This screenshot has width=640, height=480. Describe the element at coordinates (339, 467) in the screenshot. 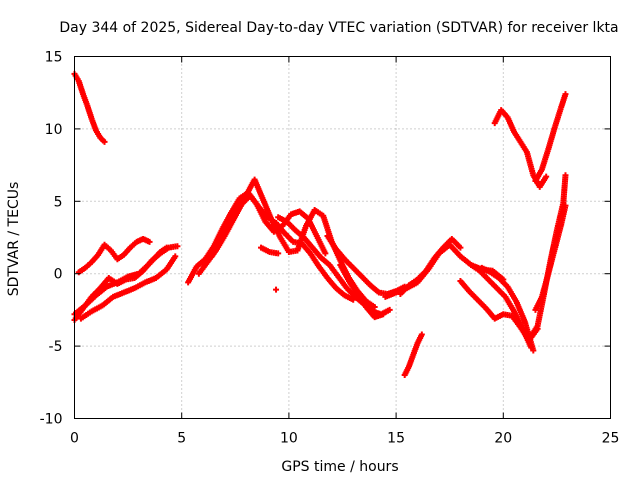

I see `x-axis-label: GPS time / hours` at that location.